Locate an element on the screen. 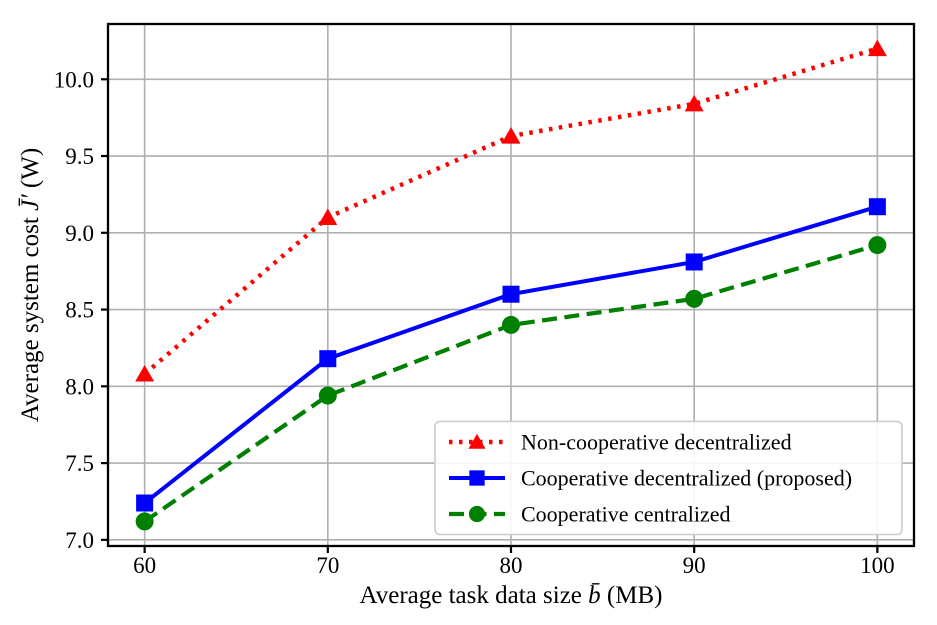 The width and height of the screenshot is (937, 625). y-tick-label: 10.0 is located at coordinates (74, 79).